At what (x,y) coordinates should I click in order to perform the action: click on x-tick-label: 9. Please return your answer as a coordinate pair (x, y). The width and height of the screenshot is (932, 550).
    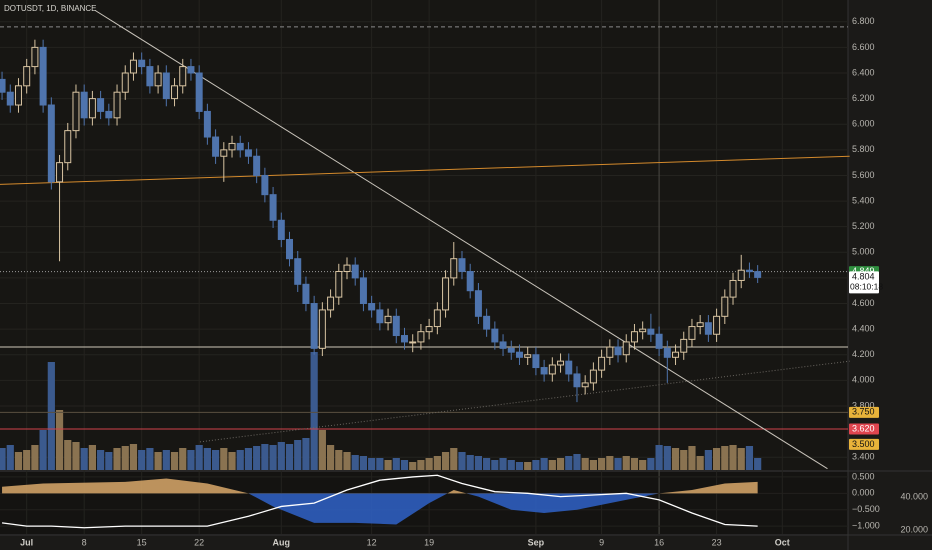
    Looking at the image, I should click on (601, 542).